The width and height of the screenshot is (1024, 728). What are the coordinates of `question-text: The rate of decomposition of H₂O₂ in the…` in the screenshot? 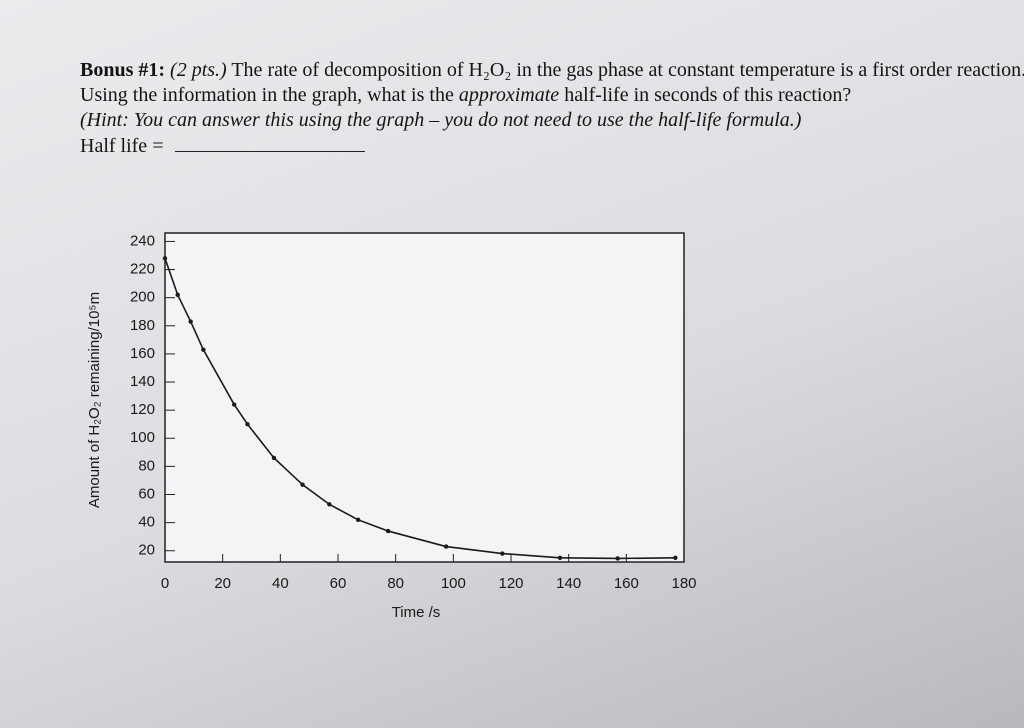 It's located at (552, 82).